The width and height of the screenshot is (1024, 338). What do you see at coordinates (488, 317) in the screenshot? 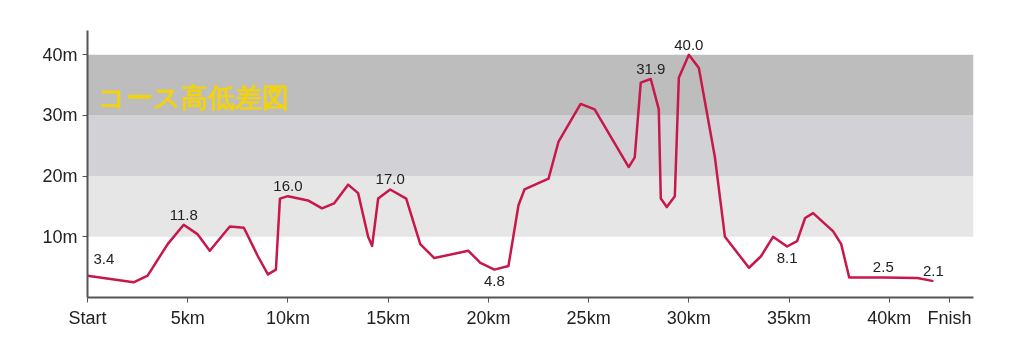
I see `x-tick-label: 20km` at bounding box center [488, 317].